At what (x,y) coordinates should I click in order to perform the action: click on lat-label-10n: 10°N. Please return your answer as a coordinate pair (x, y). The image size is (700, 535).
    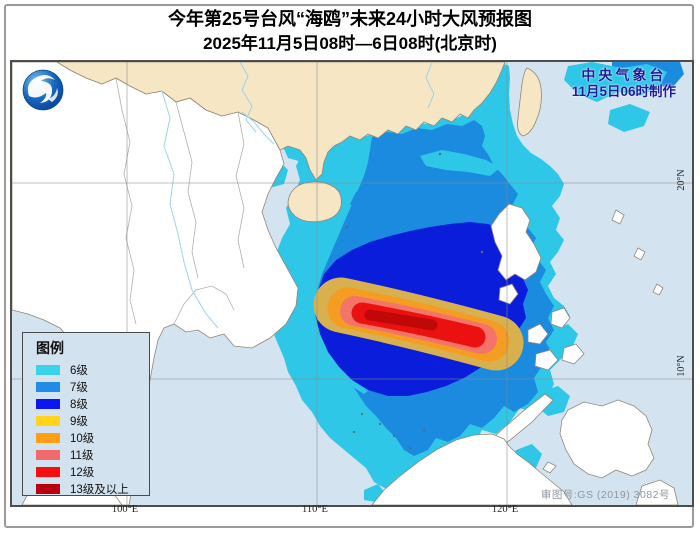
    Looking at the image, I should click on (681, 366).